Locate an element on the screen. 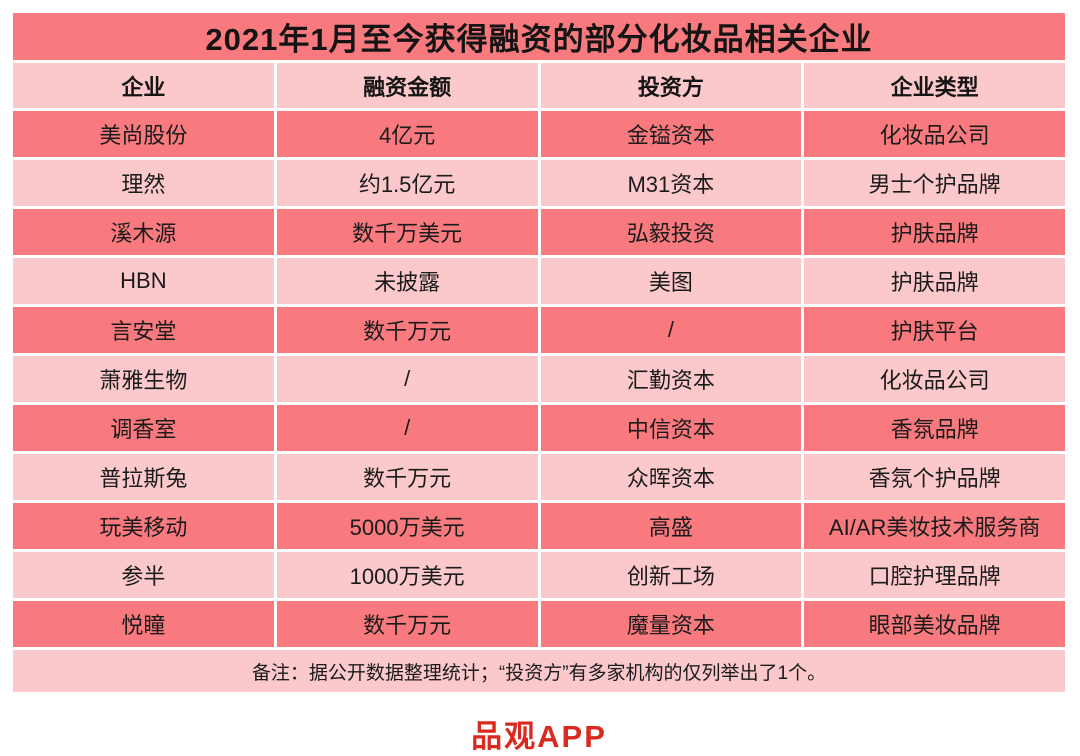  table-row: 参半 1000万美元 创新工场 口腔护理品牌 is located at coordinates (539, 575).